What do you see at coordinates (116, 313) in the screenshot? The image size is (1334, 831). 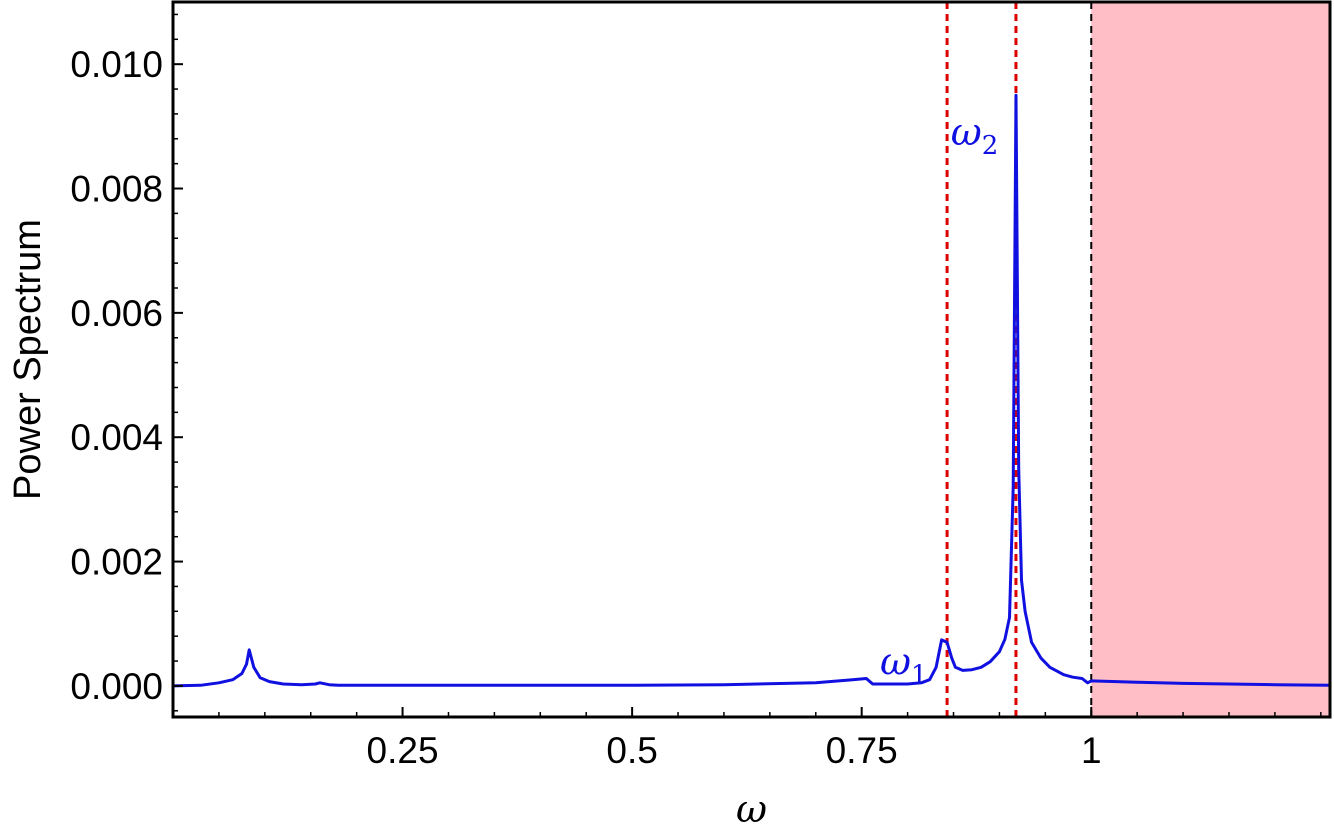 I see `y-tick-label: 0.006` at bounding box center [116, 313].